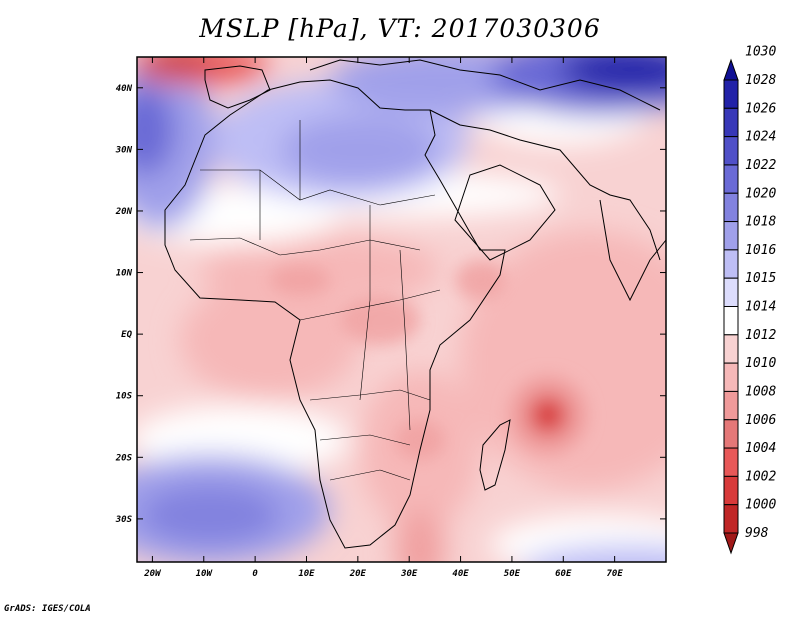  Describe the element at coordinates (124, 458) in the screenshot. I see `lat-tick-label: 20S` at that location.